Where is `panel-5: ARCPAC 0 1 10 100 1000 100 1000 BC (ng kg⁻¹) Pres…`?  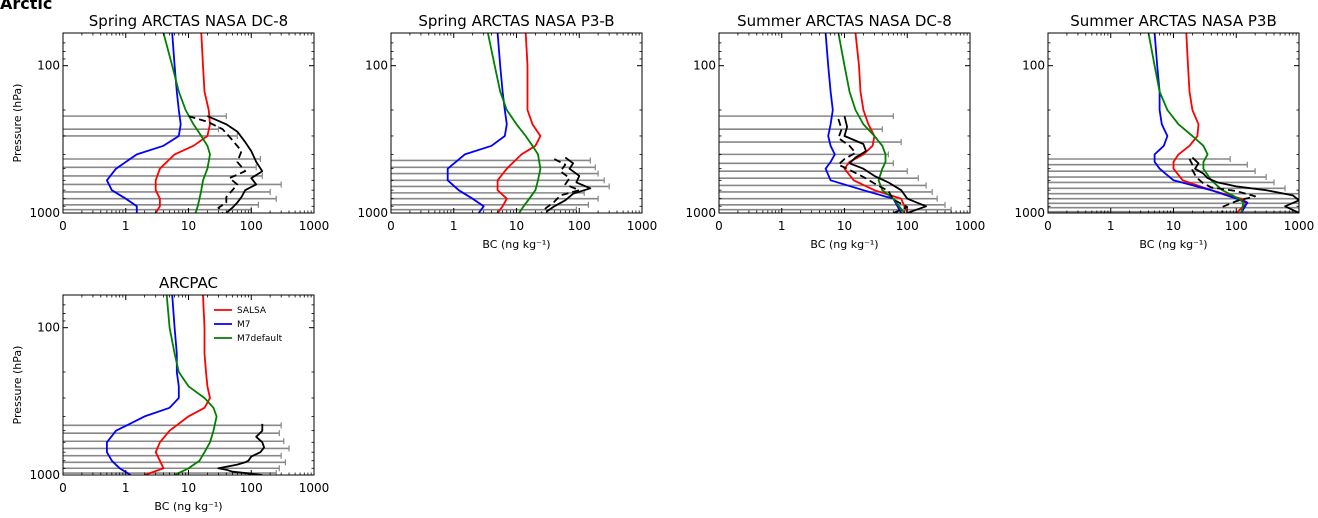
panel-5: ARCPAC 0 1 10 100 1000 100 1000 BC (ng kg⁻¹) Pres… is located at coordinates (170, 393).